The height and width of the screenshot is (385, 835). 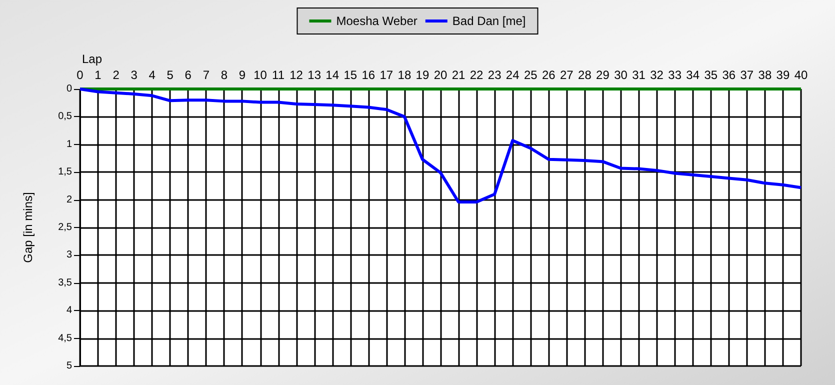 What do you see at coordinates (405, 75) in the screenshot?
I see `x-tick-label: 18` at bounding box center [405, 75].